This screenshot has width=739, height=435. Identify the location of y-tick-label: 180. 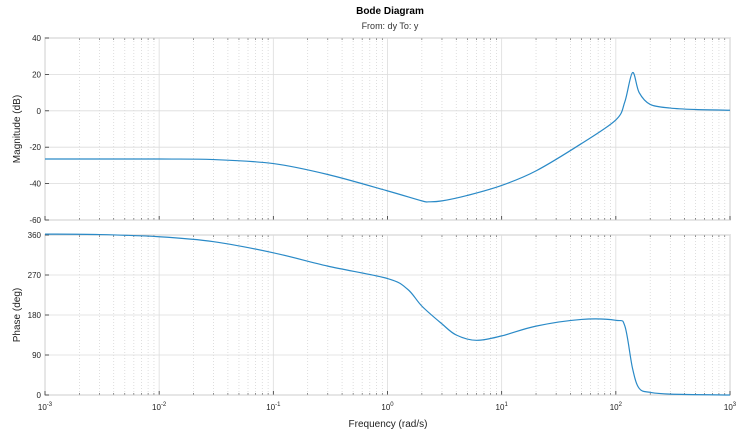
(35, 315).